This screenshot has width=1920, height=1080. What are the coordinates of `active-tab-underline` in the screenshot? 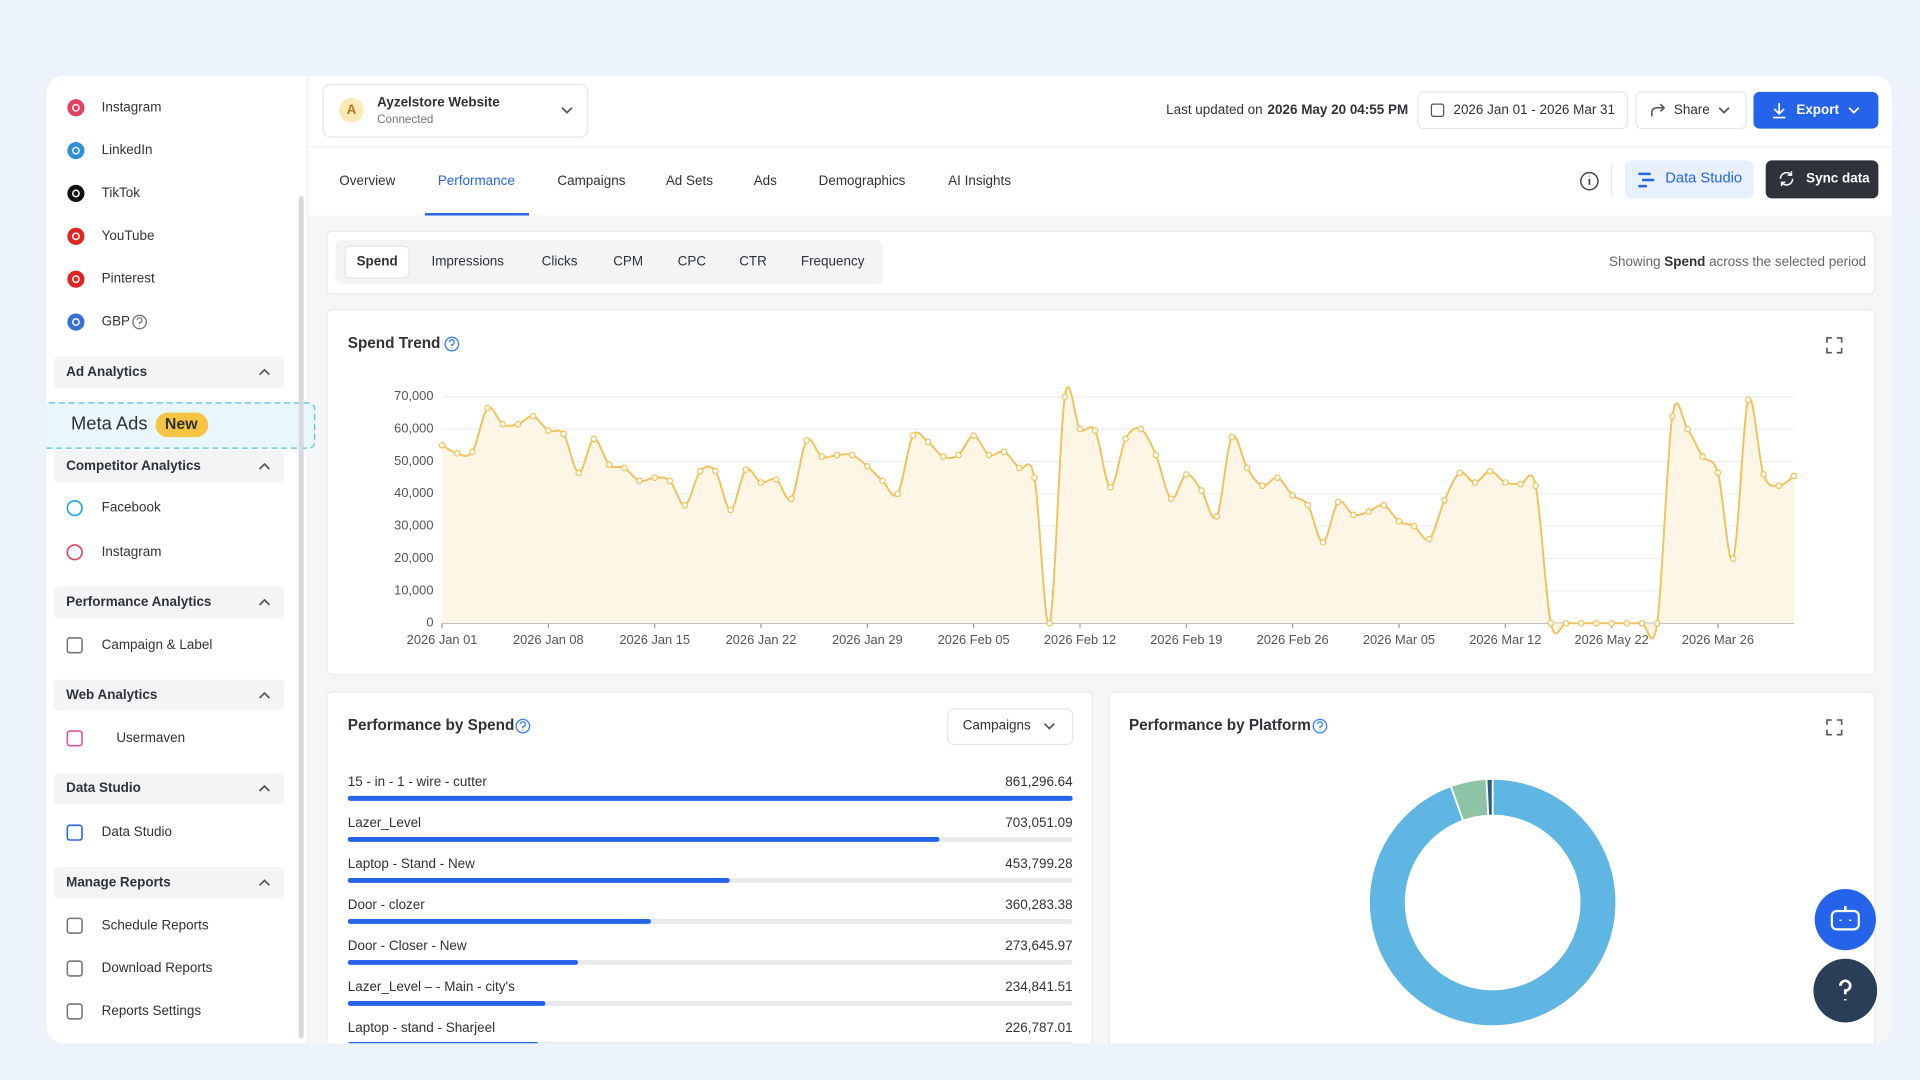 It's located at (476, 214).